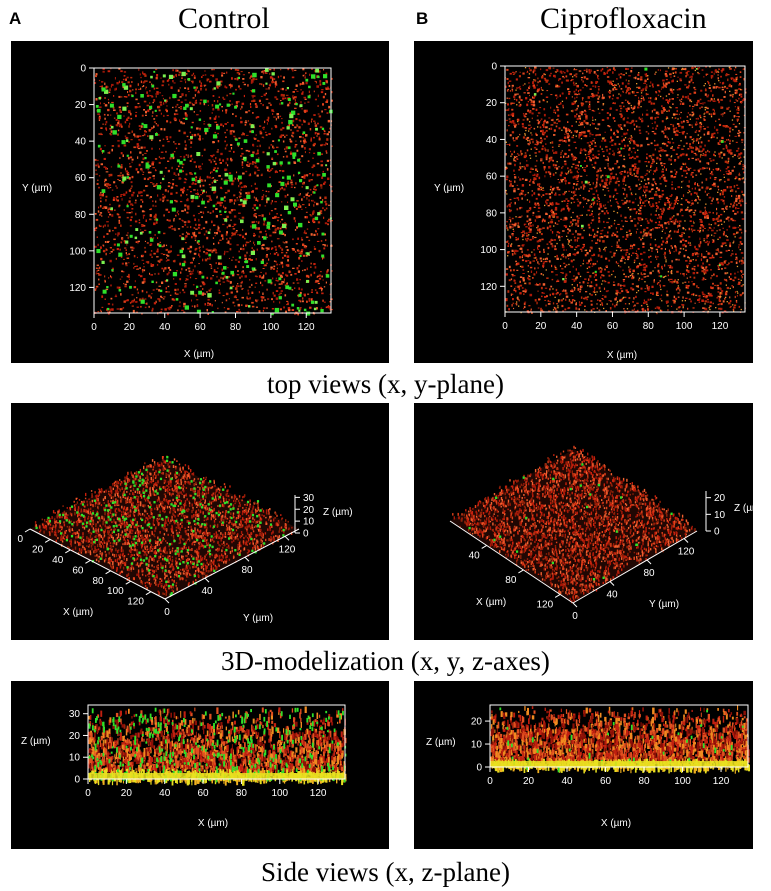 This screenshot has width=771, height=891. I want to click on cipro-3d-plot: 40 80 120 0 40 80 120 0 10 20 Z (µm) X (µm) Y (µm), so click(601, 533).